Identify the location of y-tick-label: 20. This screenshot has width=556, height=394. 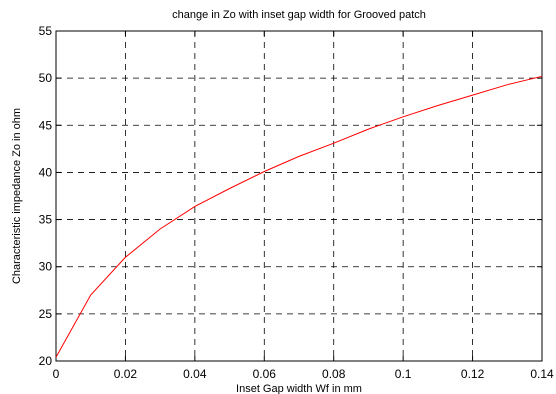
(46, 361).